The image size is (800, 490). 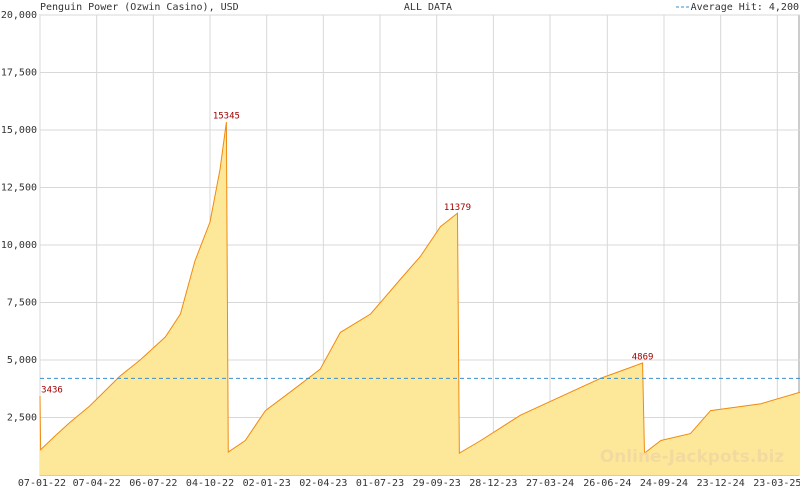 What do you see at coordinates (664, 483) in the screenshot?
I see `x-tick-label: 24-09-24` at bounding box center [664, 483].